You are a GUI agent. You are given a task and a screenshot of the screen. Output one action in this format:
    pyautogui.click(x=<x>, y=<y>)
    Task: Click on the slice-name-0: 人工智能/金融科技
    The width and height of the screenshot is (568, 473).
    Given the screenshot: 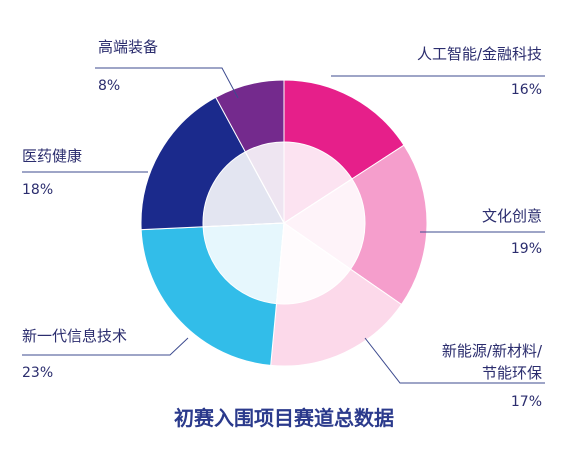 What is the action you would take?
    pyautogui.click(x=479, y=54)
    